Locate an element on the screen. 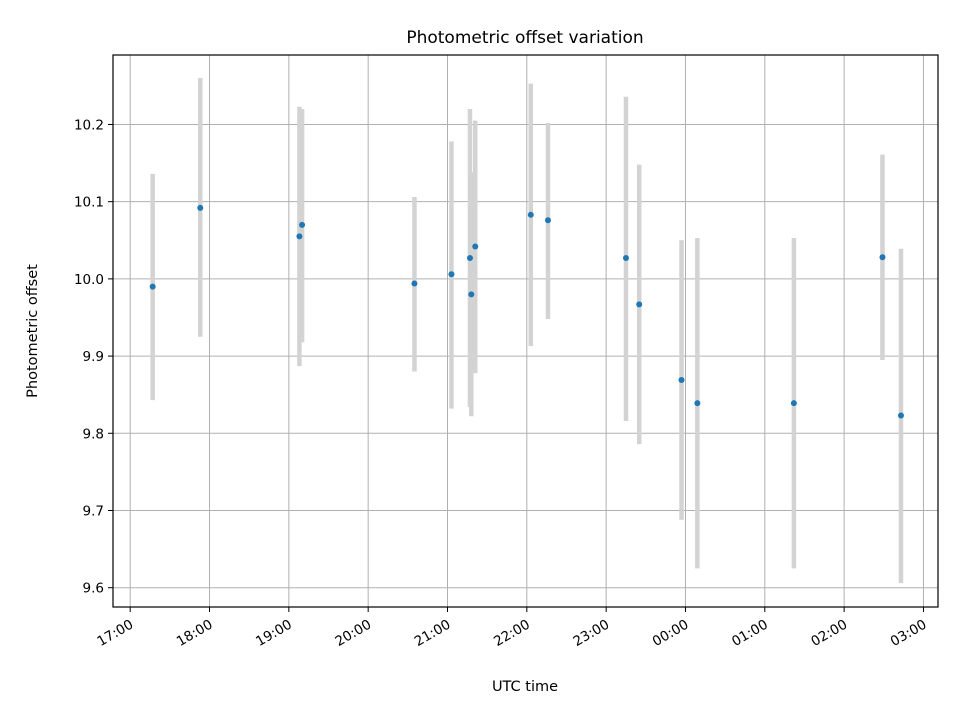 Image resolution: width=960 pixels, height=720 pixels. y-tick-label: 9.6 is located at coordinates (93, 589).